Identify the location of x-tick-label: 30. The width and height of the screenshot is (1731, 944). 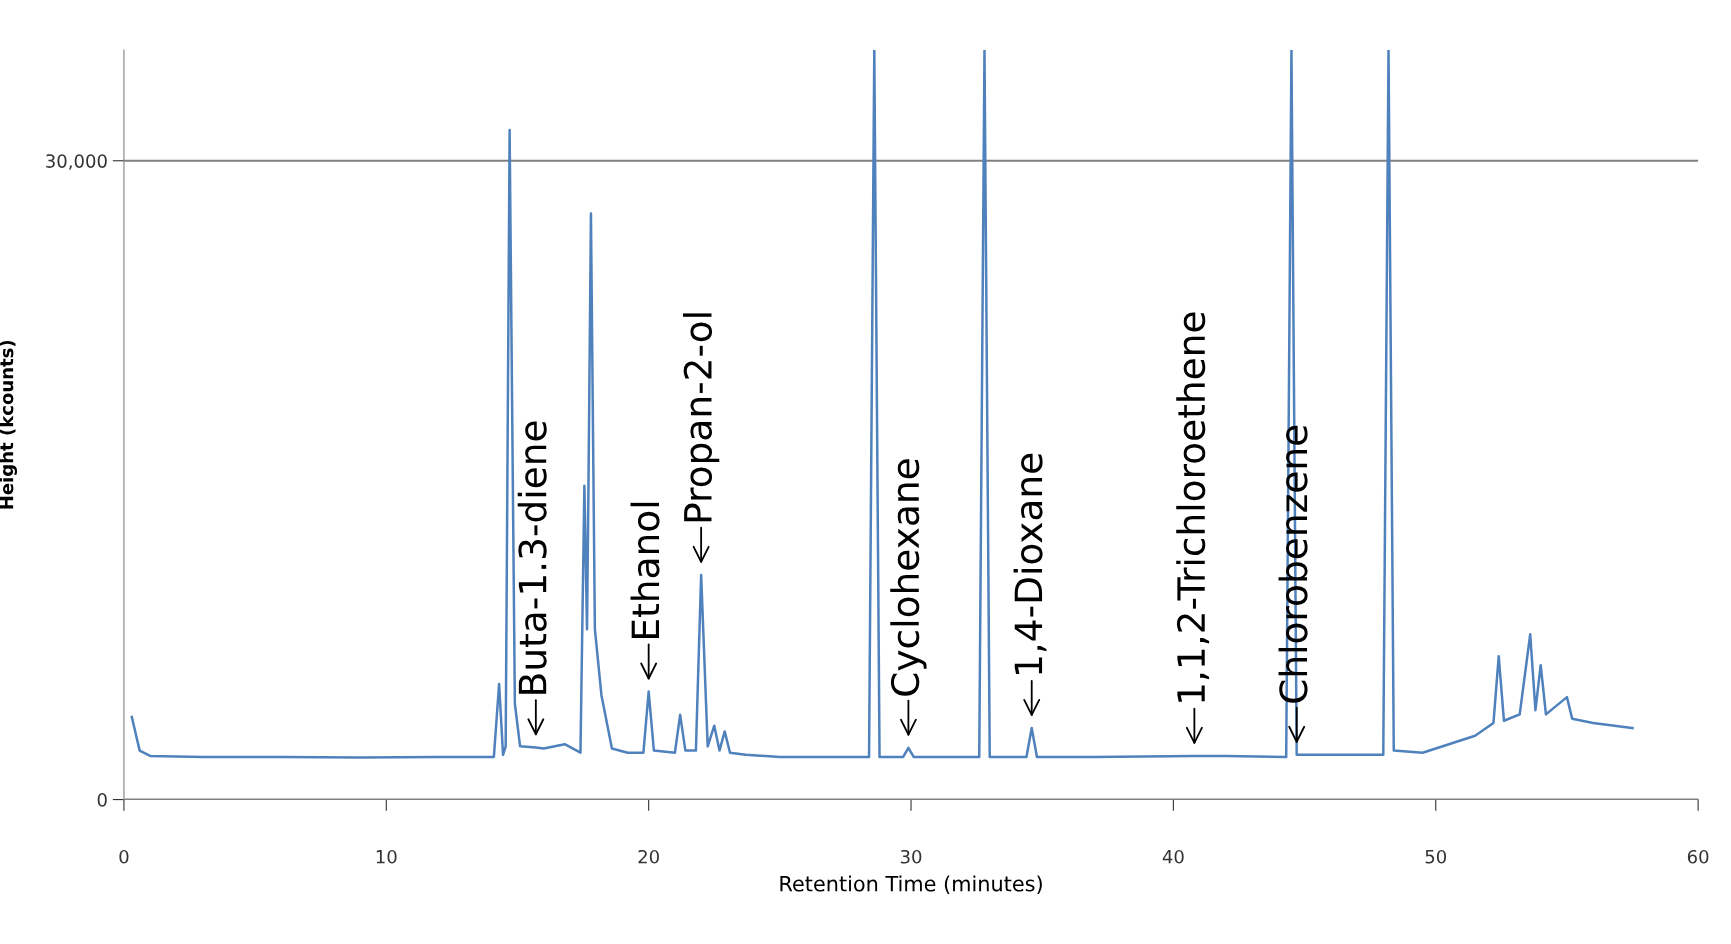
(911, 856).